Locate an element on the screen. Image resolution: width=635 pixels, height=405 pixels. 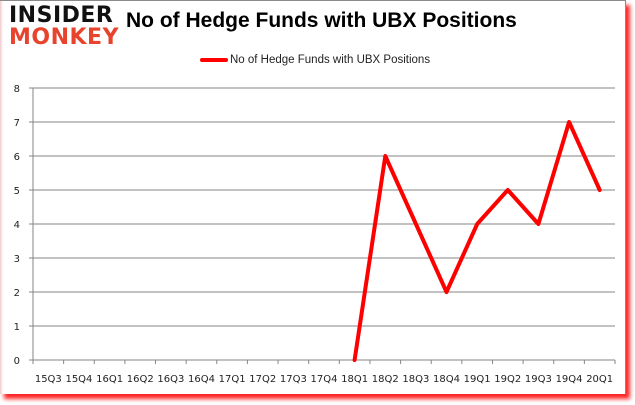
y-tick-label: 2 is located at coordinates (17, 293).